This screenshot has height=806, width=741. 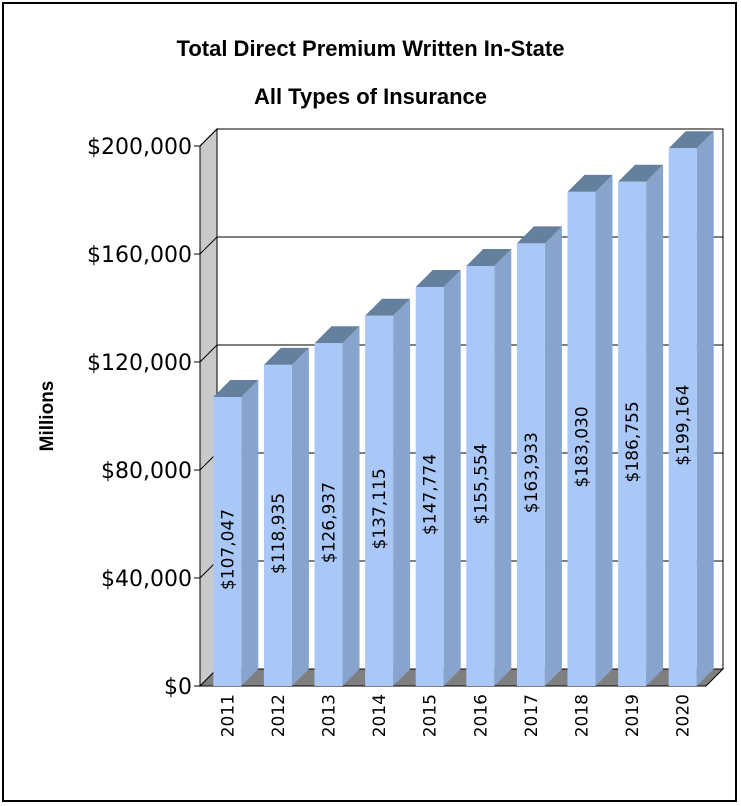 What do you see at coordinates (279, 533) in the screenshot?
I see `data-label: $118,935` at bounding box center [279, 533].